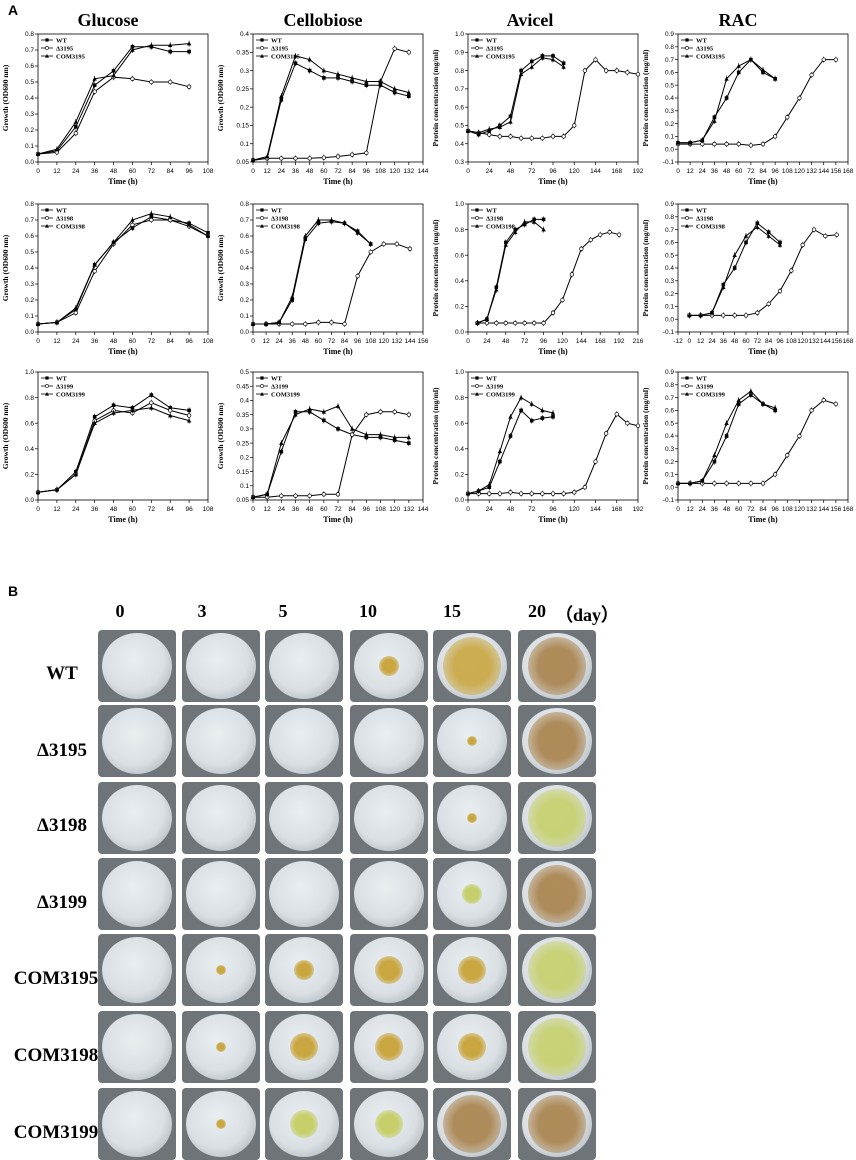 The image size is (856, 1160). Describe the element at coordinates (490, 171) in the screenshot. I see `x-tick-label: 24` at that location.